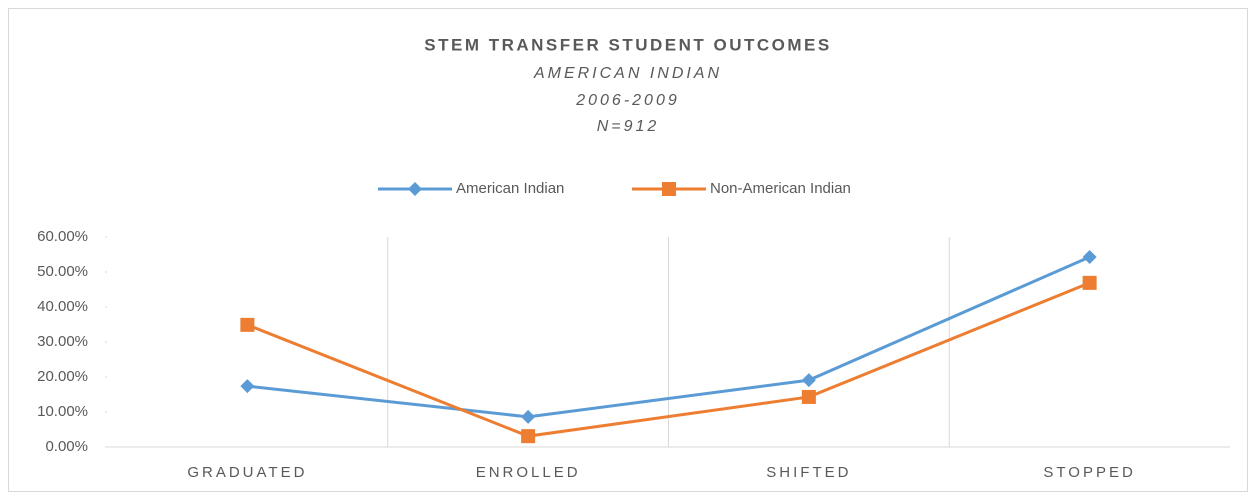 This screenshot has width=1256, height=500. Describe the element at coordinates (1089, 472) in the screenshot. I see `x-tick-label: STOPPED` at that location.